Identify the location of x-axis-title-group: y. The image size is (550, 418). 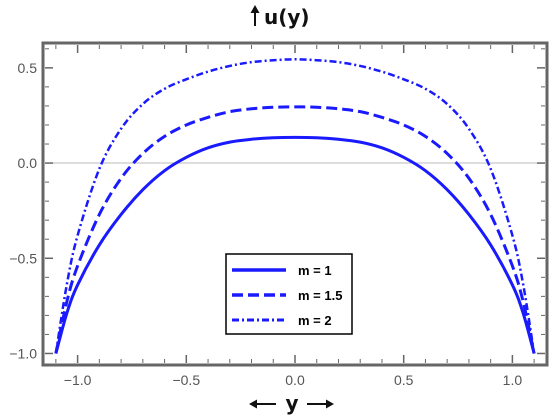
(291, 403).